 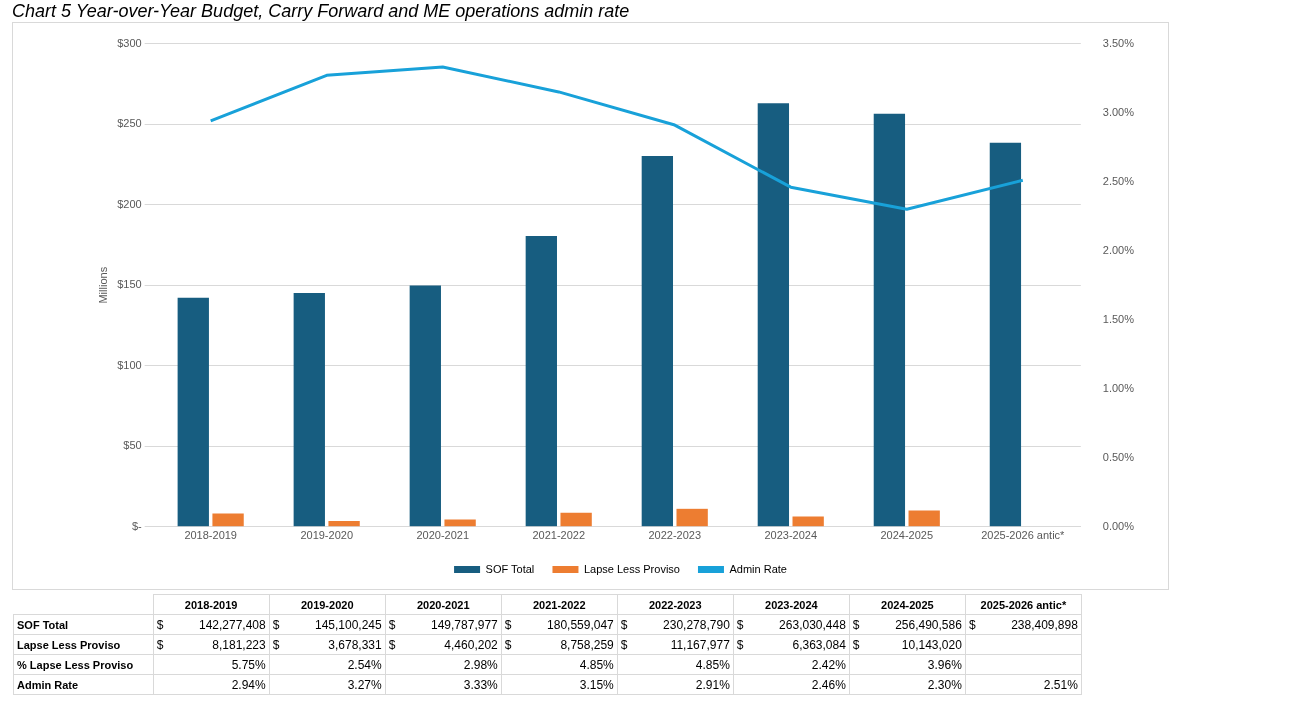 What do you see at coordinates (1023, 535) in the screenshot?
I see `x-tick-label: 2025-2026 antic*` at bounding box center [1023, 535].